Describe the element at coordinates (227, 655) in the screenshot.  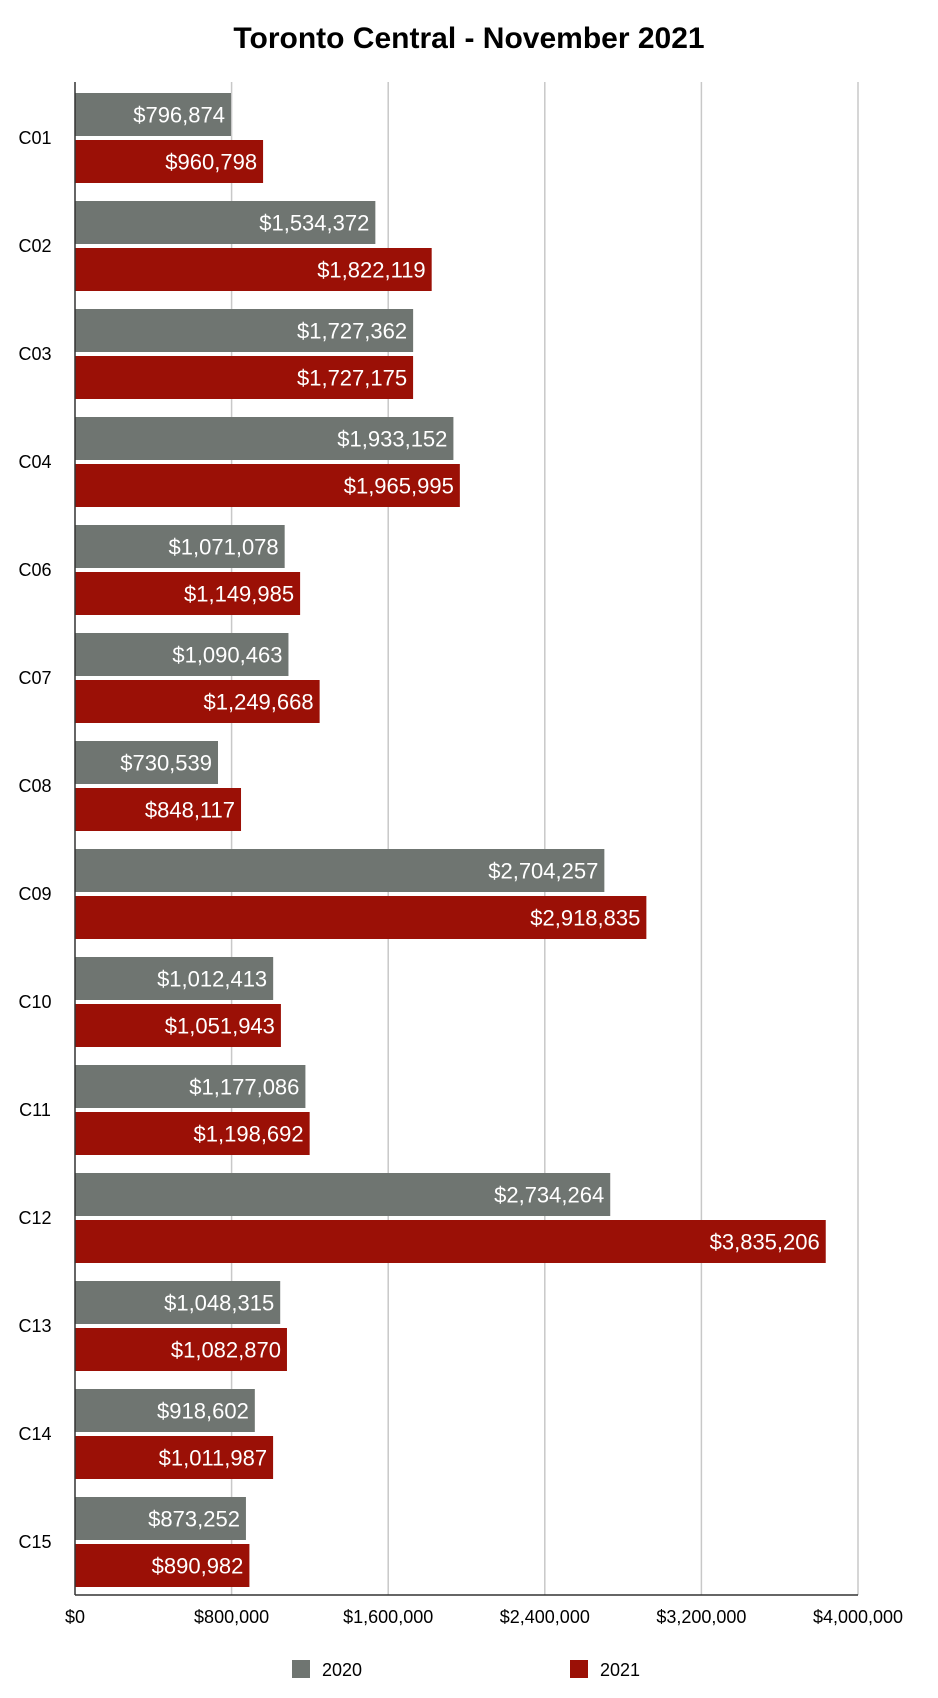
I see `data-label: $1,090,463` at that location.